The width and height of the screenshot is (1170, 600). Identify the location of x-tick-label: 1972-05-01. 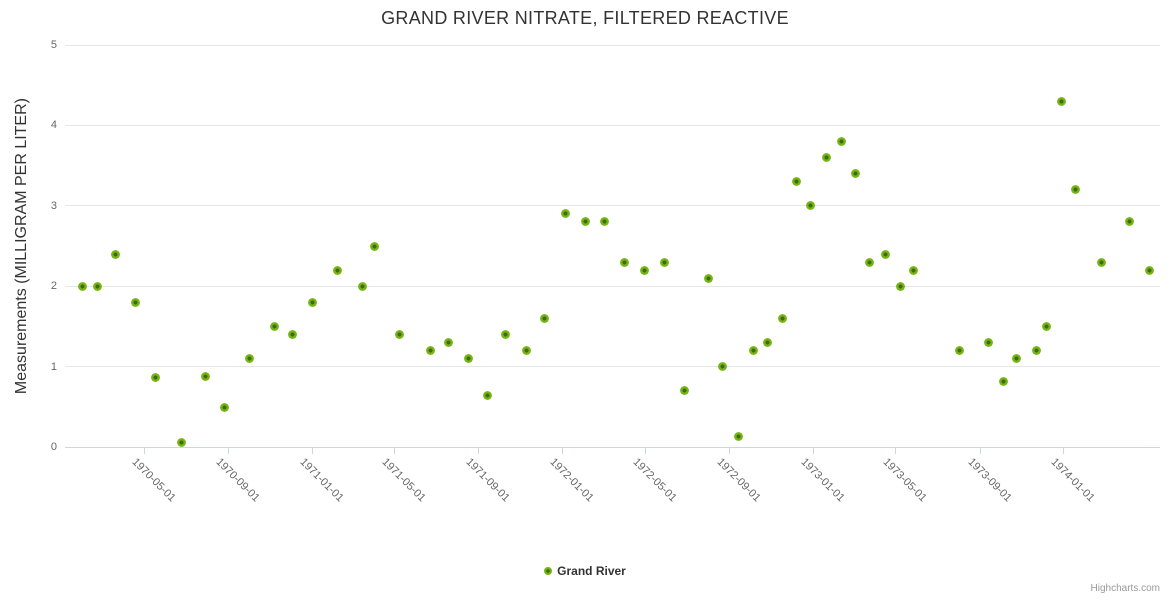
(654, 480).